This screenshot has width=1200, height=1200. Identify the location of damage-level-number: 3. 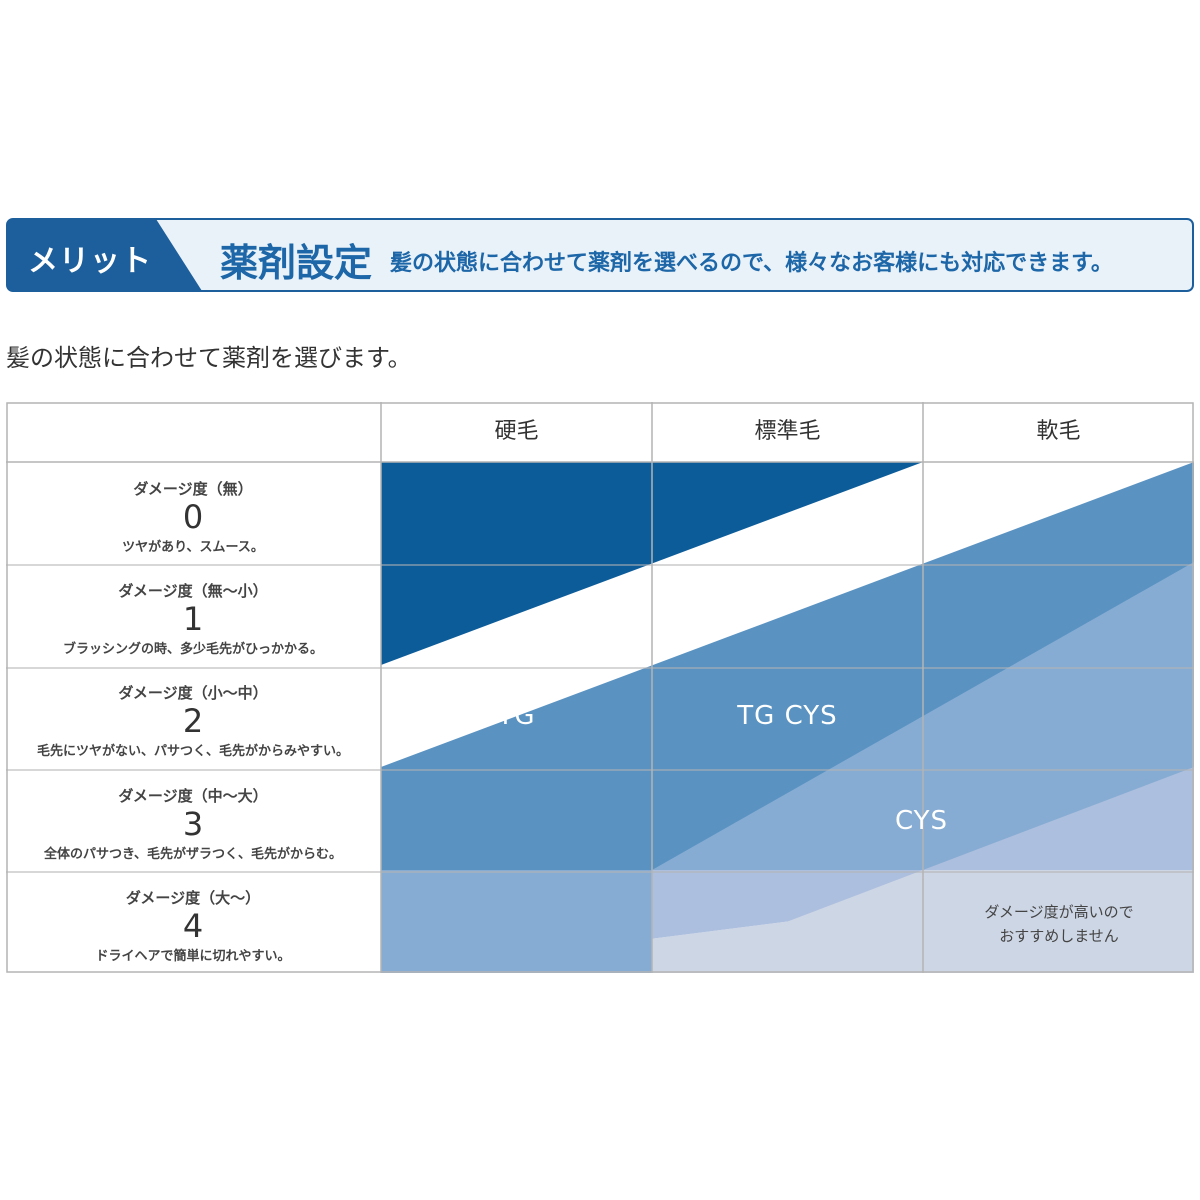
(193, 824).